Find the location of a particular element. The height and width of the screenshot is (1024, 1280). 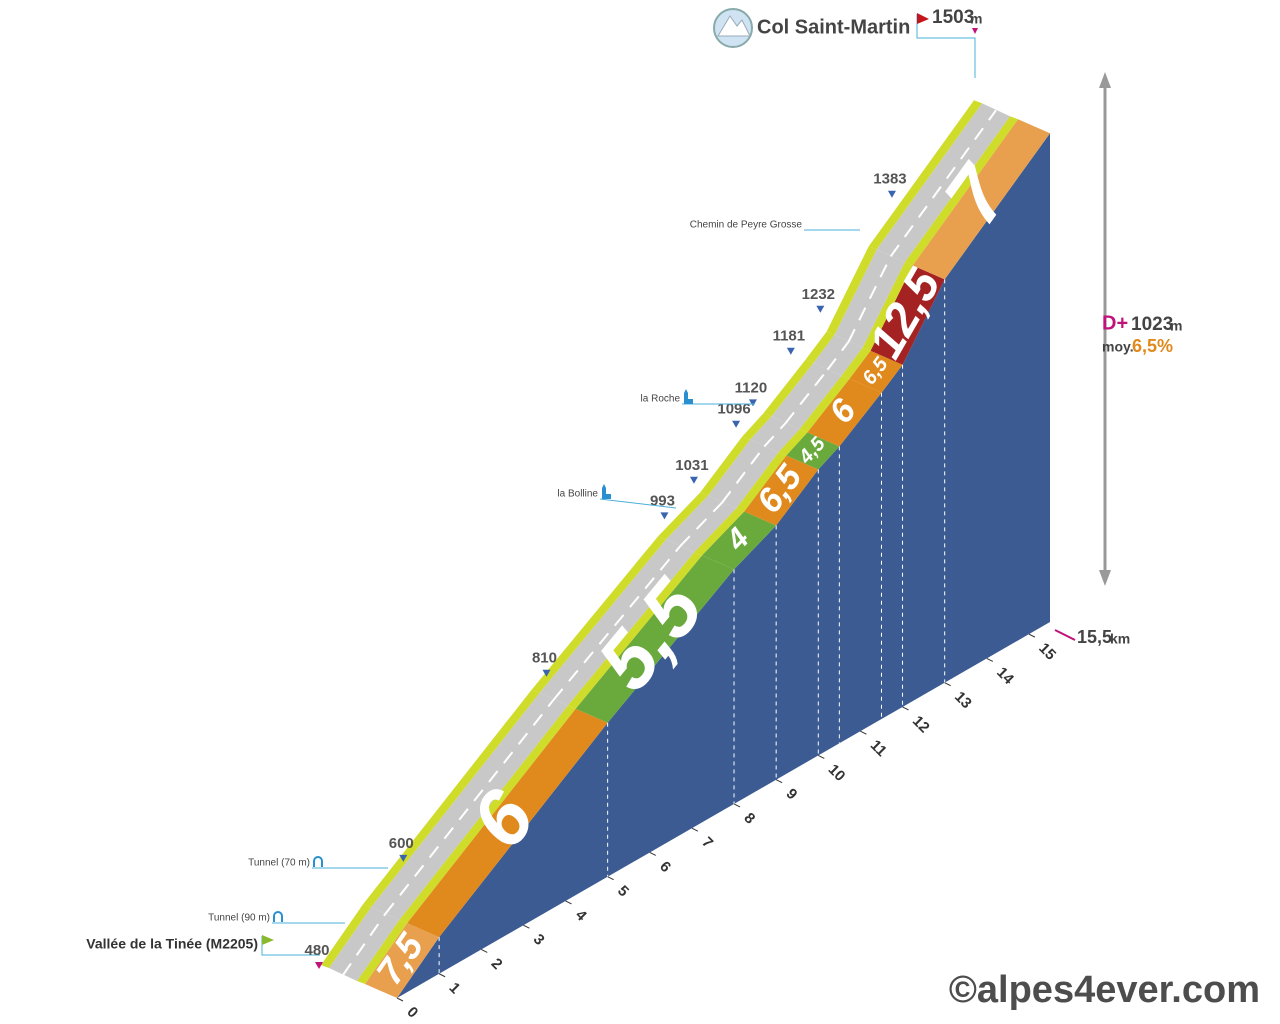

x-tick-label: 6 is located at coordinates (665, 867).